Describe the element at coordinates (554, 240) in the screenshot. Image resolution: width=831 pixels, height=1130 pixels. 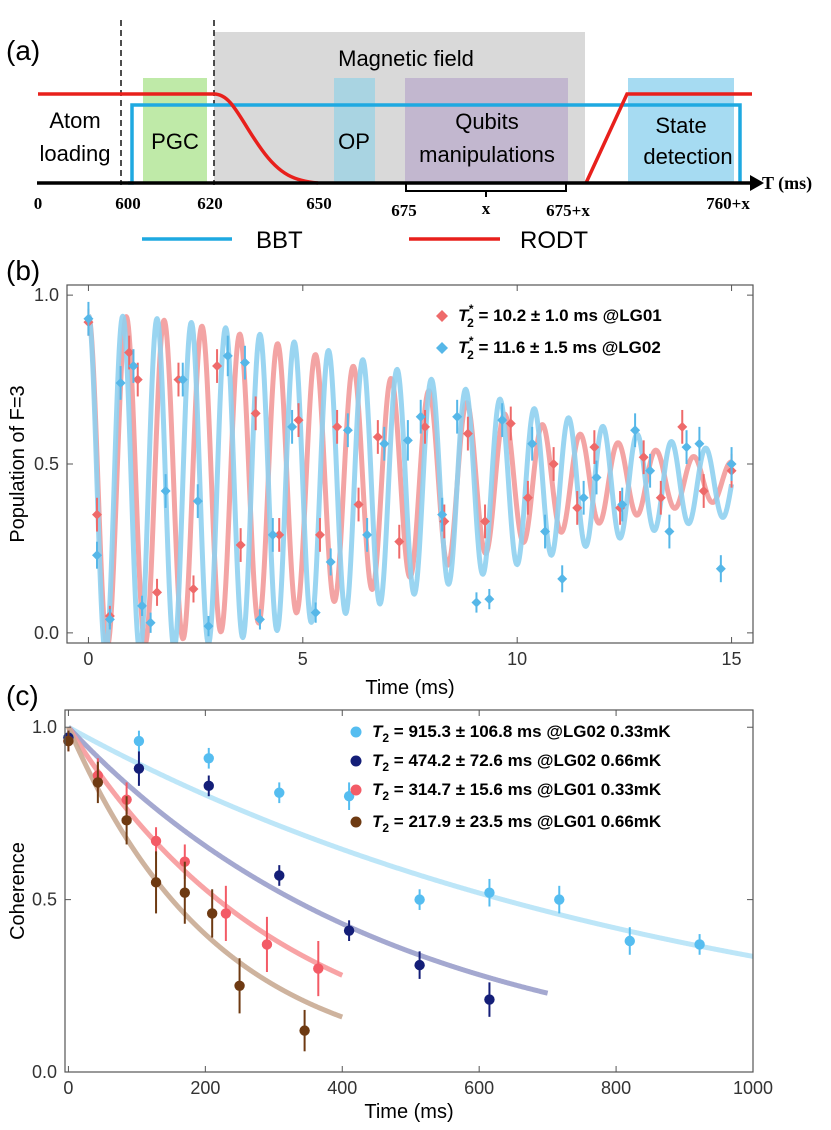
I see `legend-rodt-label: RODT` at that location.